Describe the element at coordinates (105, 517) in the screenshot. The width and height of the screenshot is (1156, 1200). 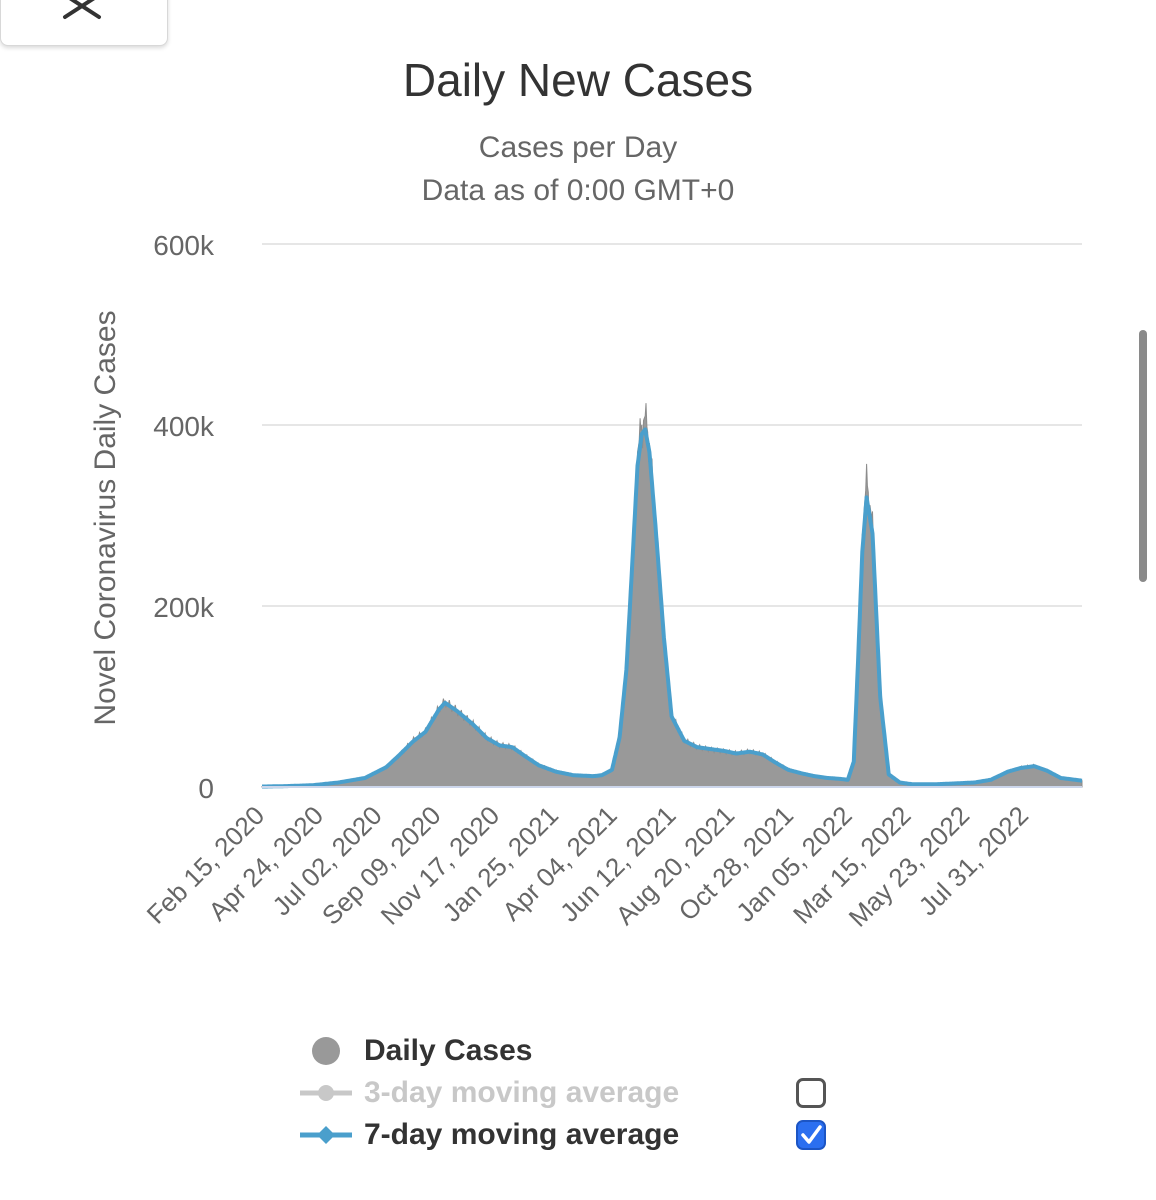
I see `y-axis-label: Novel Coronavirus Daily Cases` at that location.